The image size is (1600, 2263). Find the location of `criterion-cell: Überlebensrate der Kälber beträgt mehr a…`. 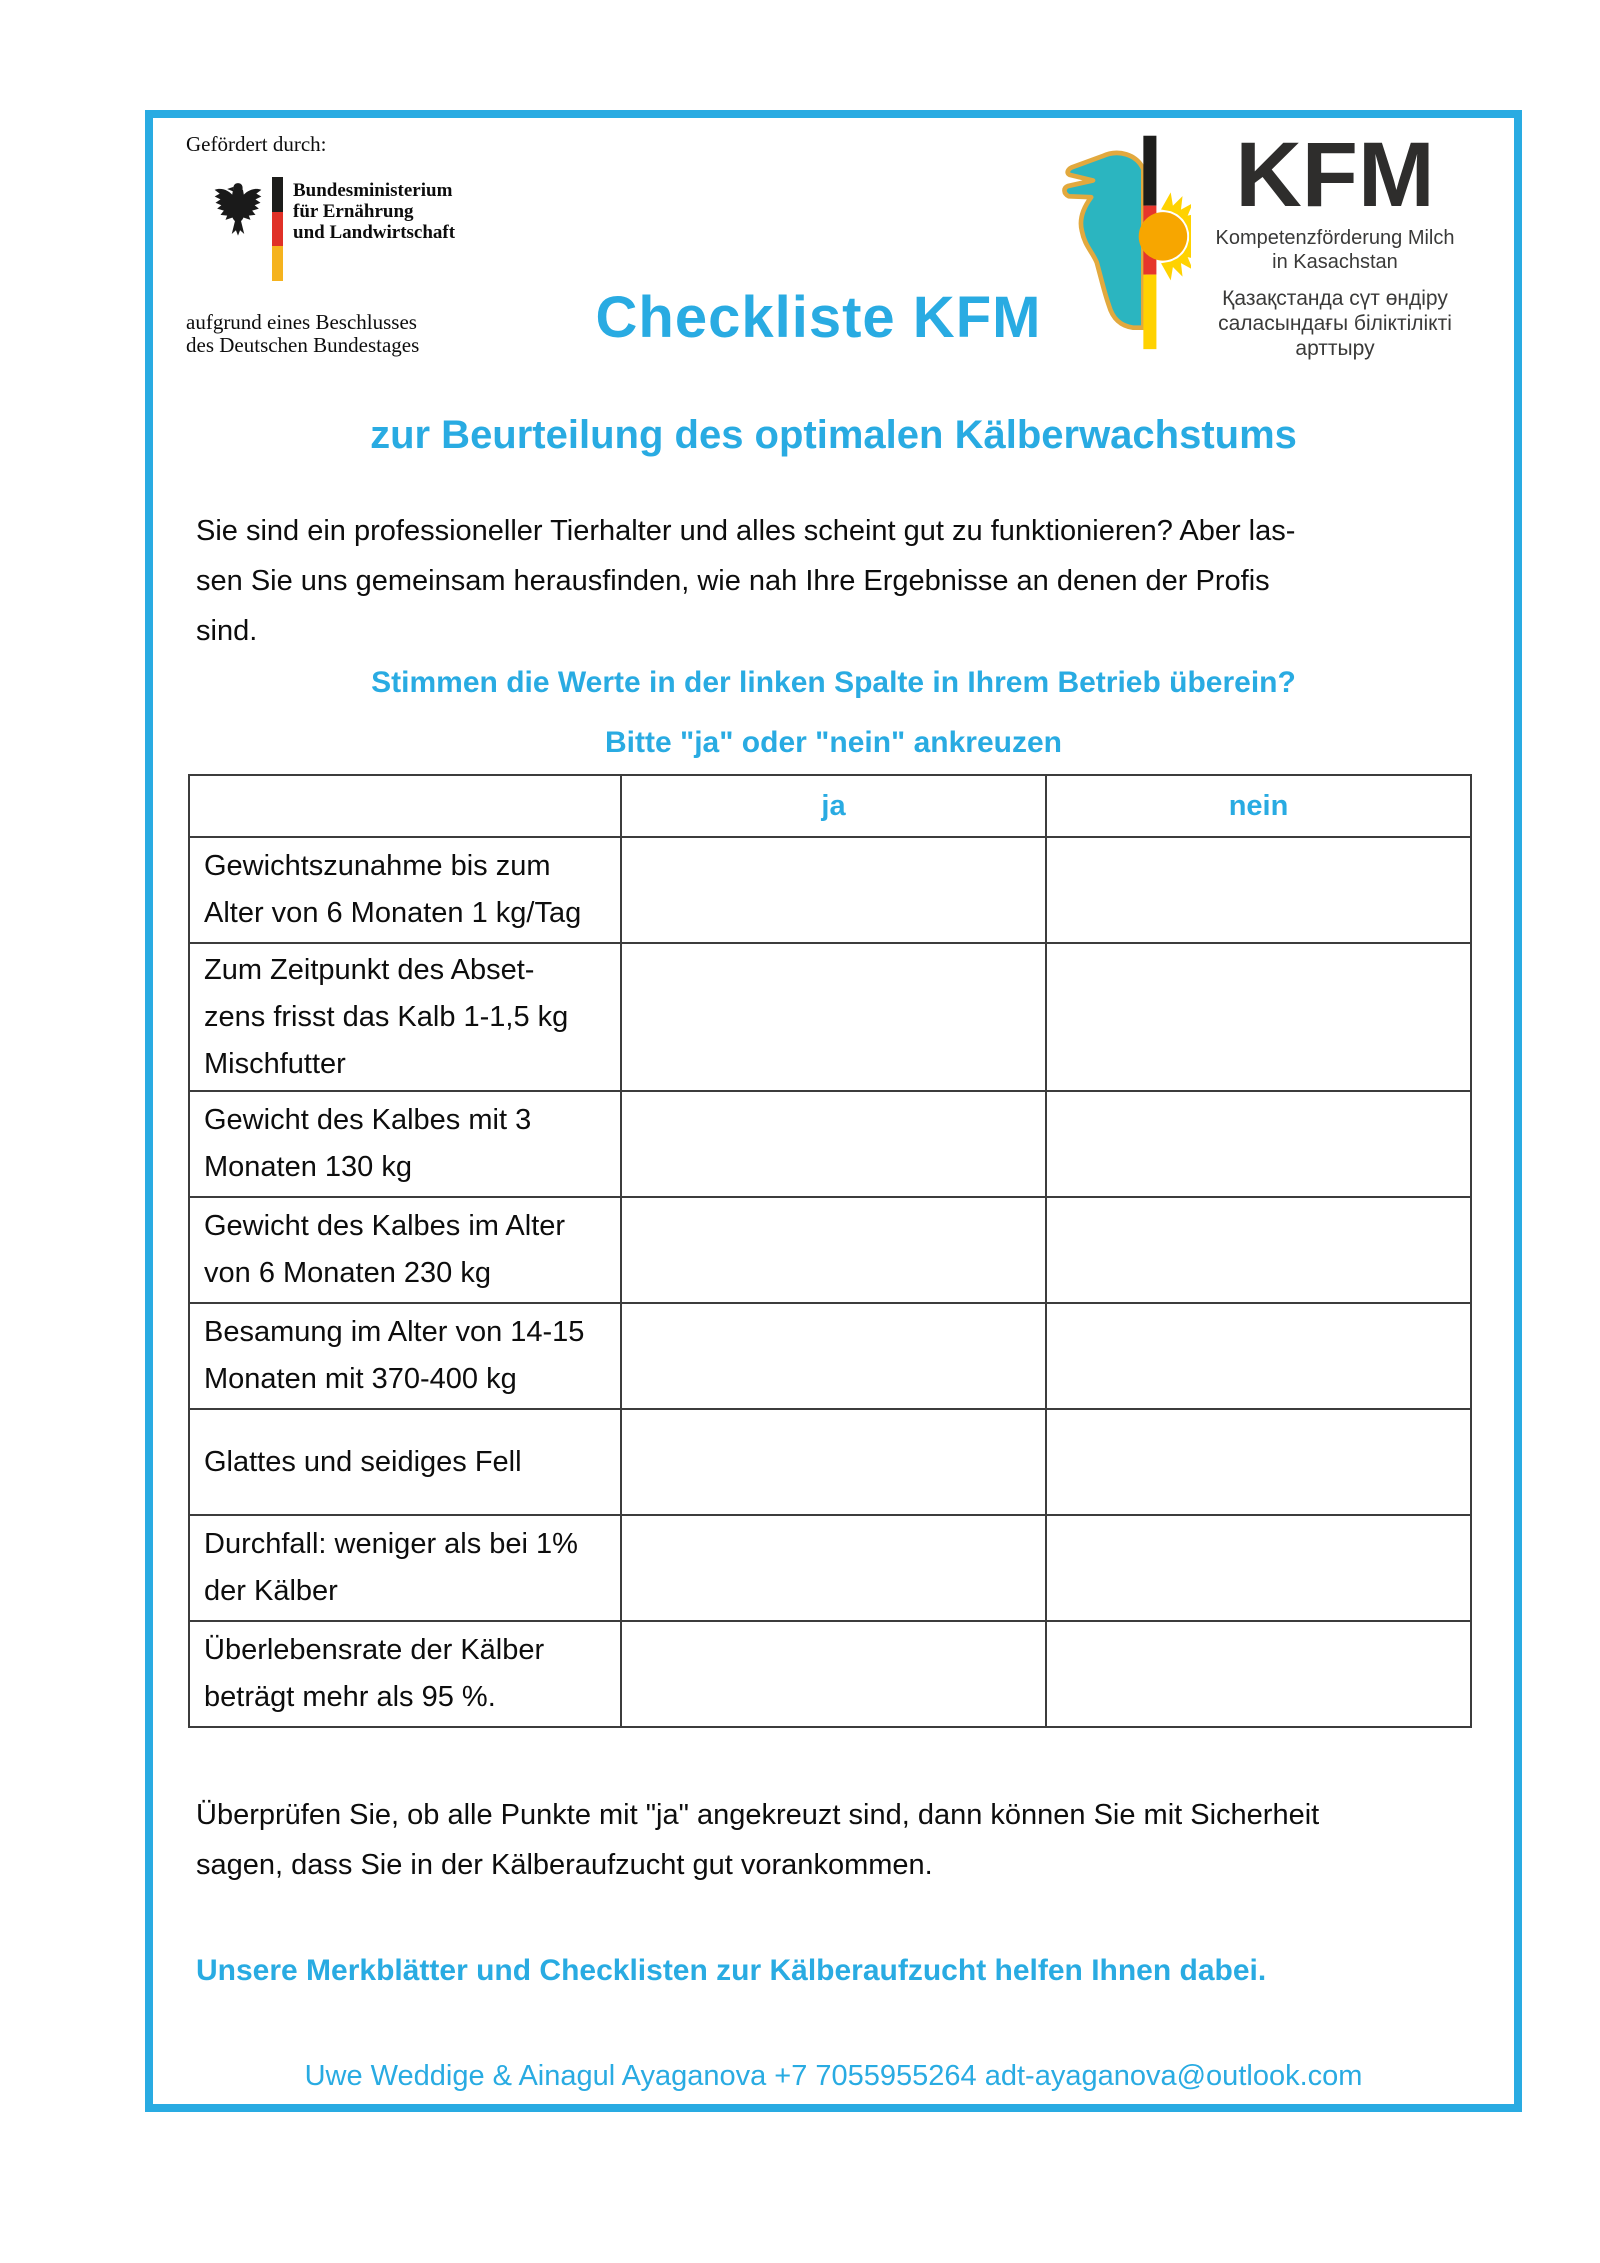

criterion-cell: Überlebensrate der Kälber beträgt mehr a… is located at coordinates (405, 1674).